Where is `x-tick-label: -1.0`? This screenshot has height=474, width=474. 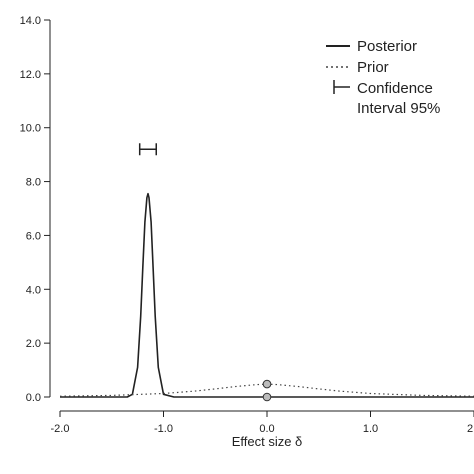
x-tick-label: -1.0 is located at coordinates (163, 429).